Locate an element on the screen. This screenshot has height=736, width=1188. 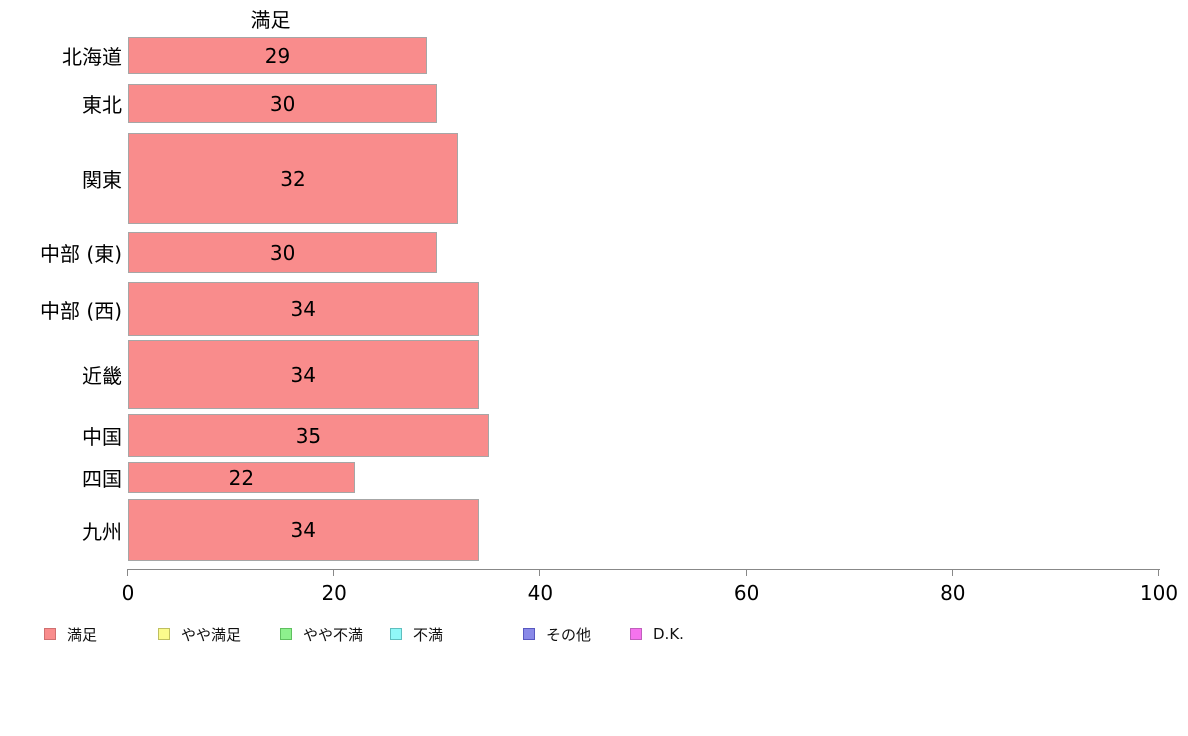
legend-label: D.K. is located at coordinates (668, 634).